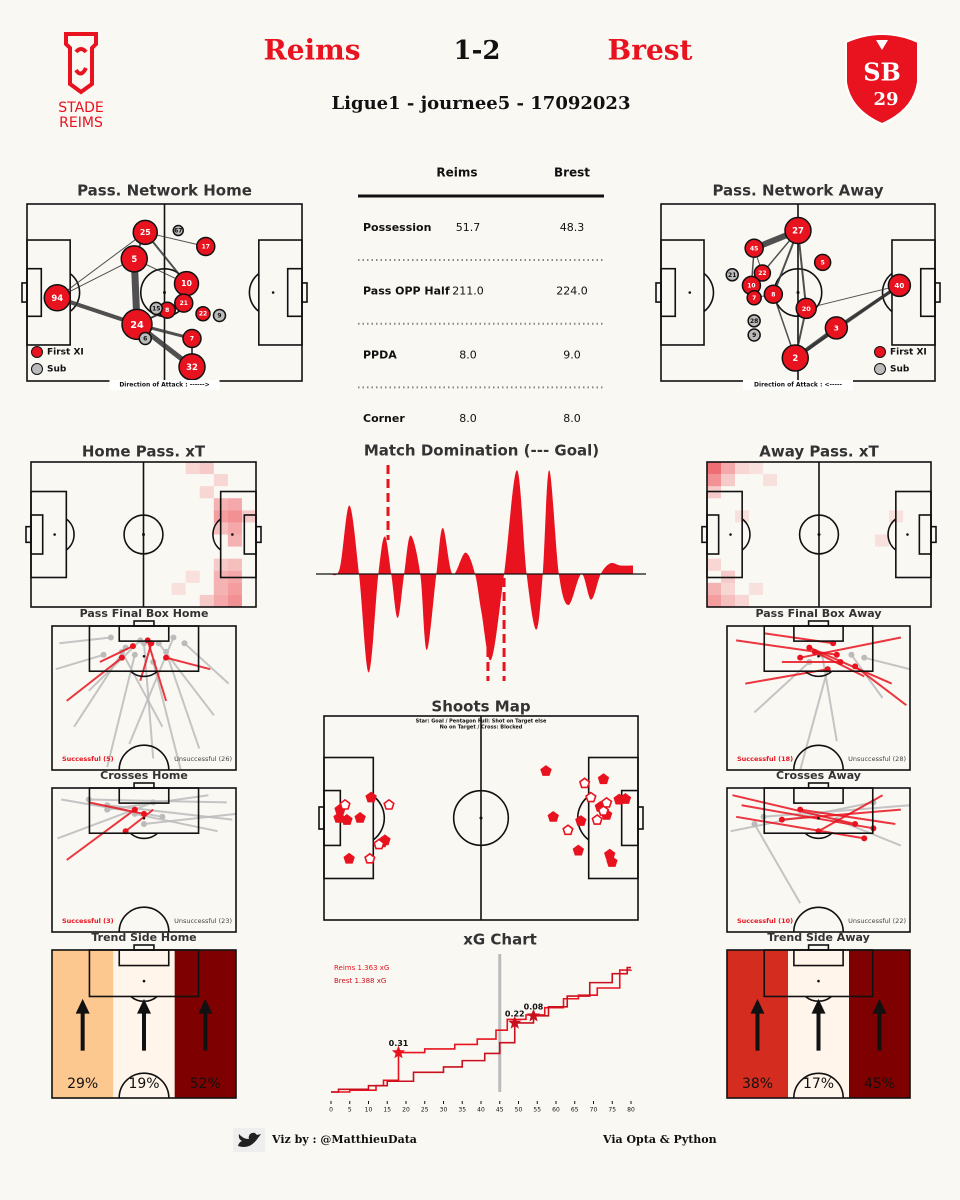  What do you see at coordinates (900, 370) in the screenshot?
I see `legend-label: Sub` at bounding box center [900, 370].